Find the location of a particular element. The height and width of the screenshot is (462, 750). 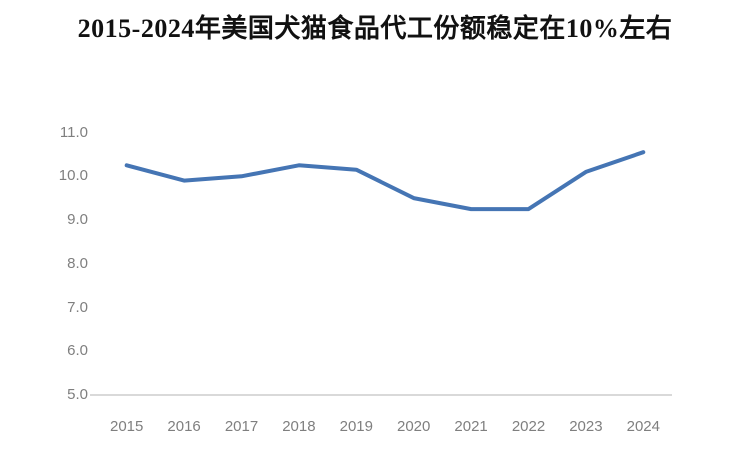

y-tick-label: 6.0 is located at coordinates (77, 351).